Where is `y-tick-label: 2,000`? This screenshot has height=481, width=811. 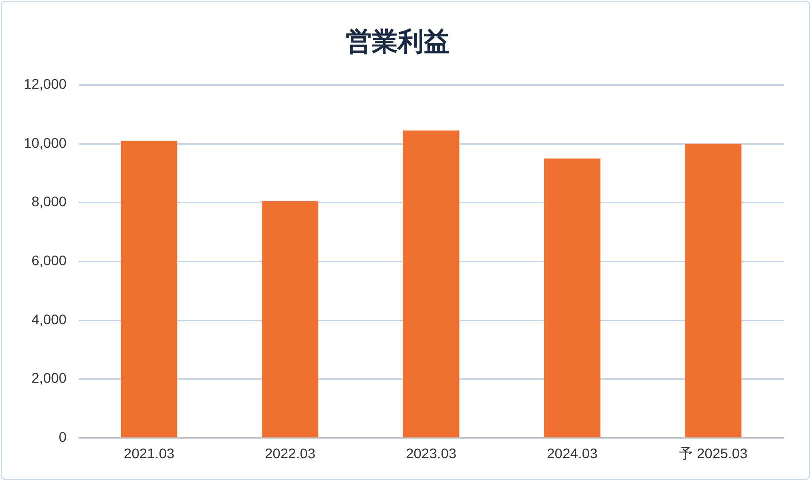 y-tick-label: 2,000 is located at coordinates (50, 378).